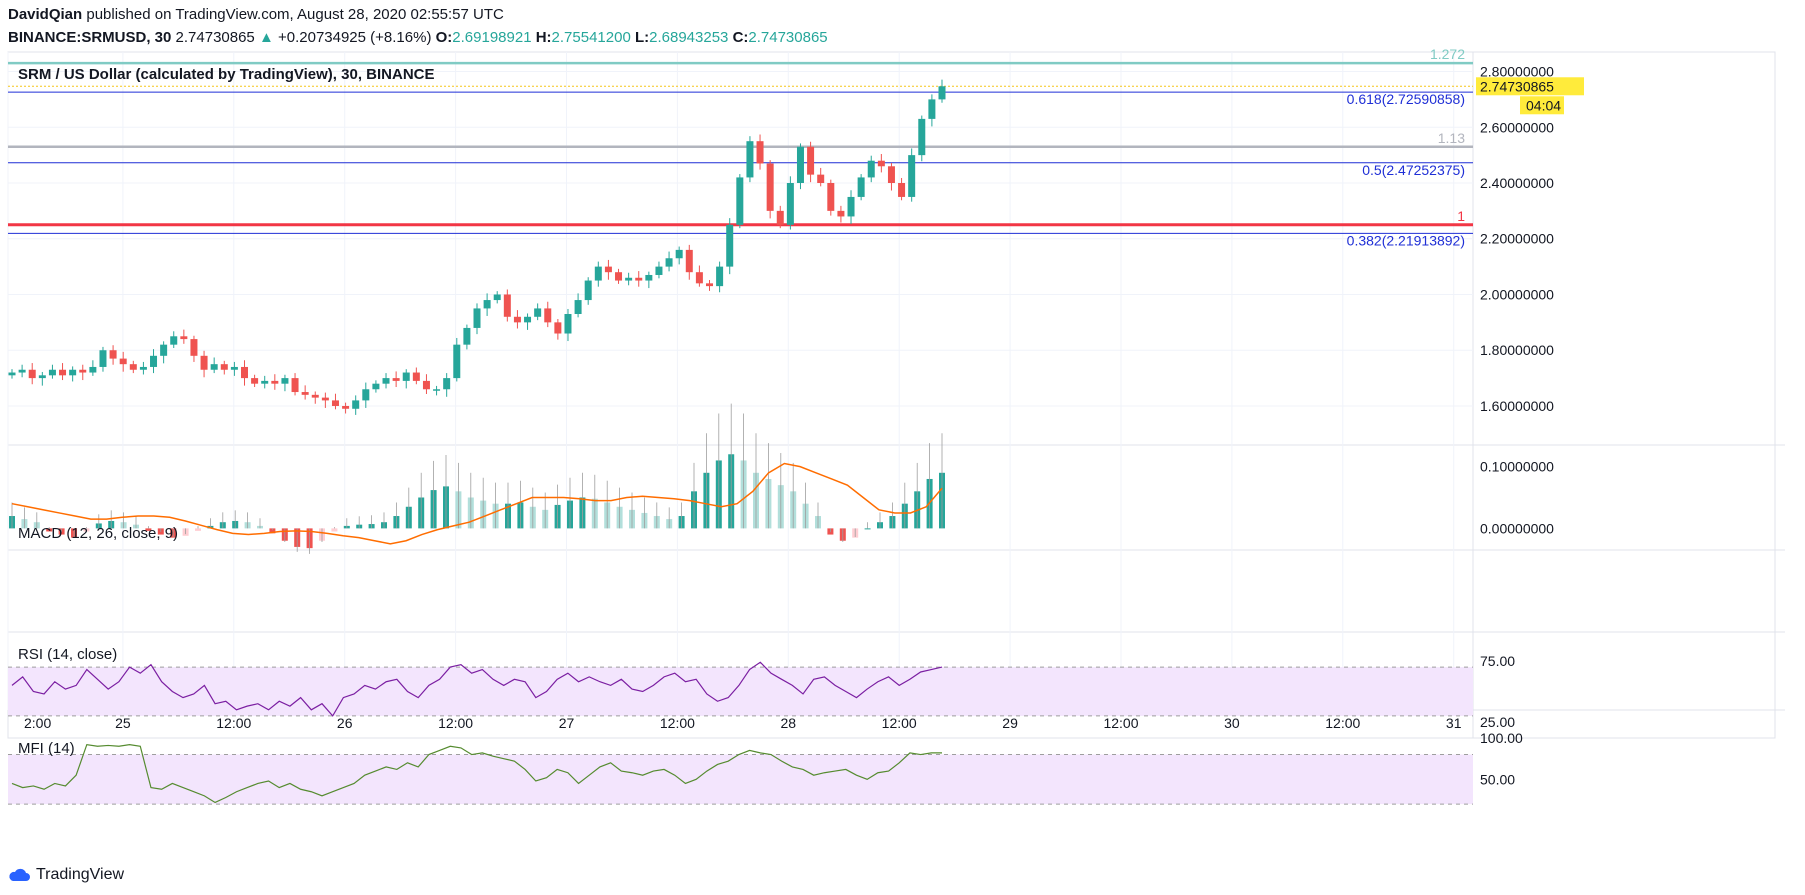 This screenshot has width=1805, height=895. I want to click on fib-level-label: 1.272, so click(1447, 54).